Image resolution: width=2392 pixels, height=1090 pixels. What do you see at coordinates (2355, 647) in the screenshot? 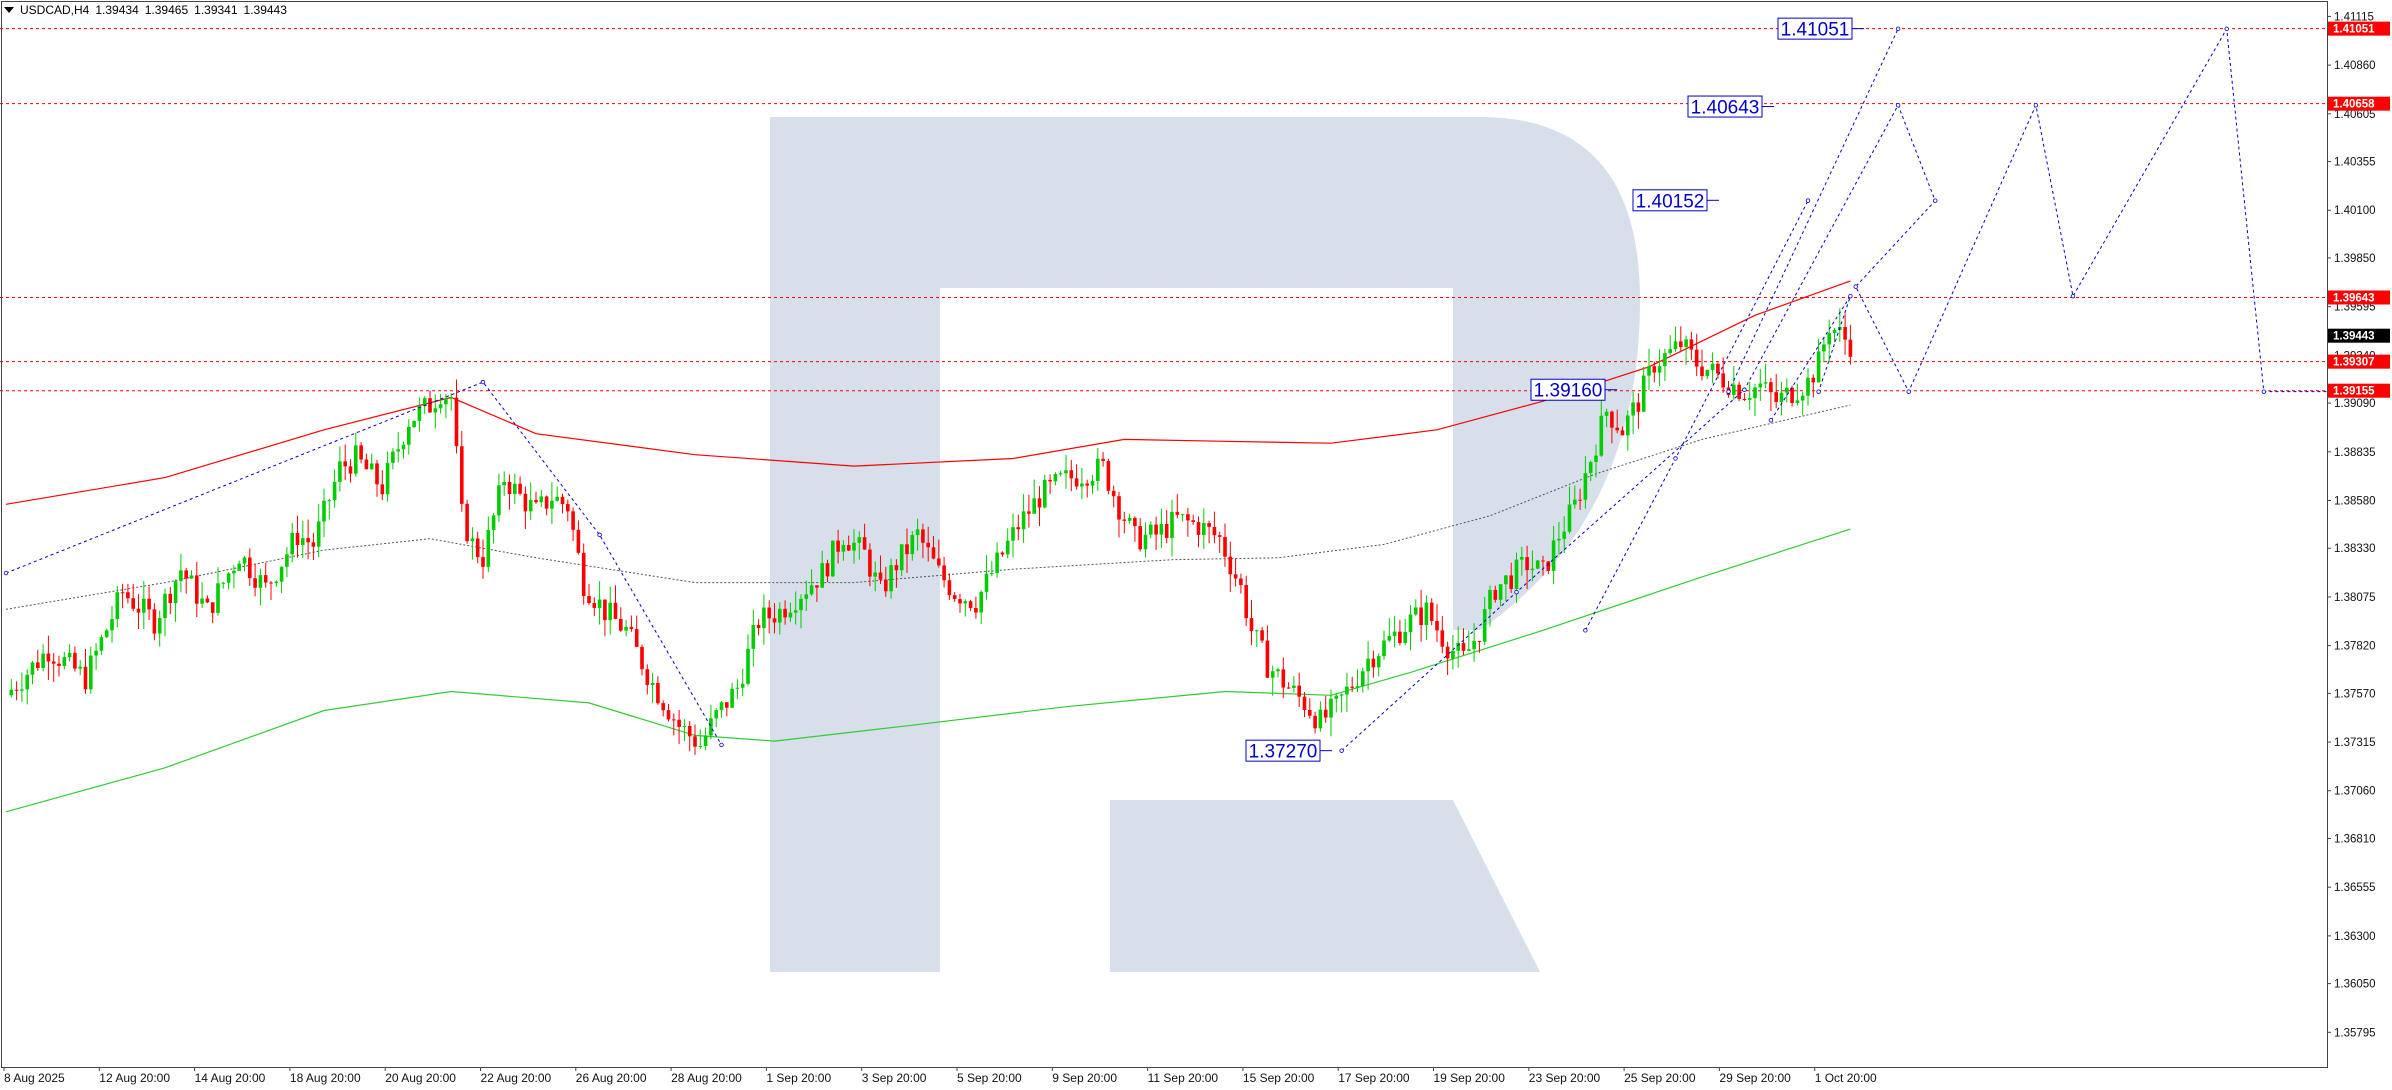
I see `y-tick-label: 1.37820` at bounding box center [2355, 647].